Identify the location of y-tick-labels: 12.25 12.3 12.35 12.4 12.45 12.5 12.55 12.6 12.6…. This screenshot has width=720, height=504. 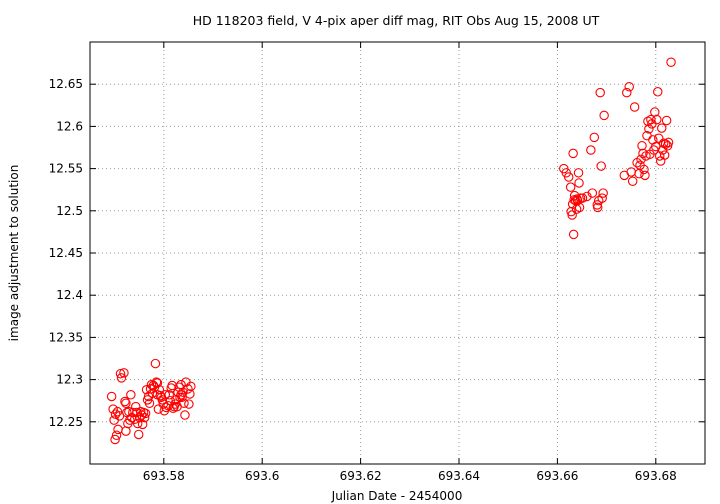
(66, 253).